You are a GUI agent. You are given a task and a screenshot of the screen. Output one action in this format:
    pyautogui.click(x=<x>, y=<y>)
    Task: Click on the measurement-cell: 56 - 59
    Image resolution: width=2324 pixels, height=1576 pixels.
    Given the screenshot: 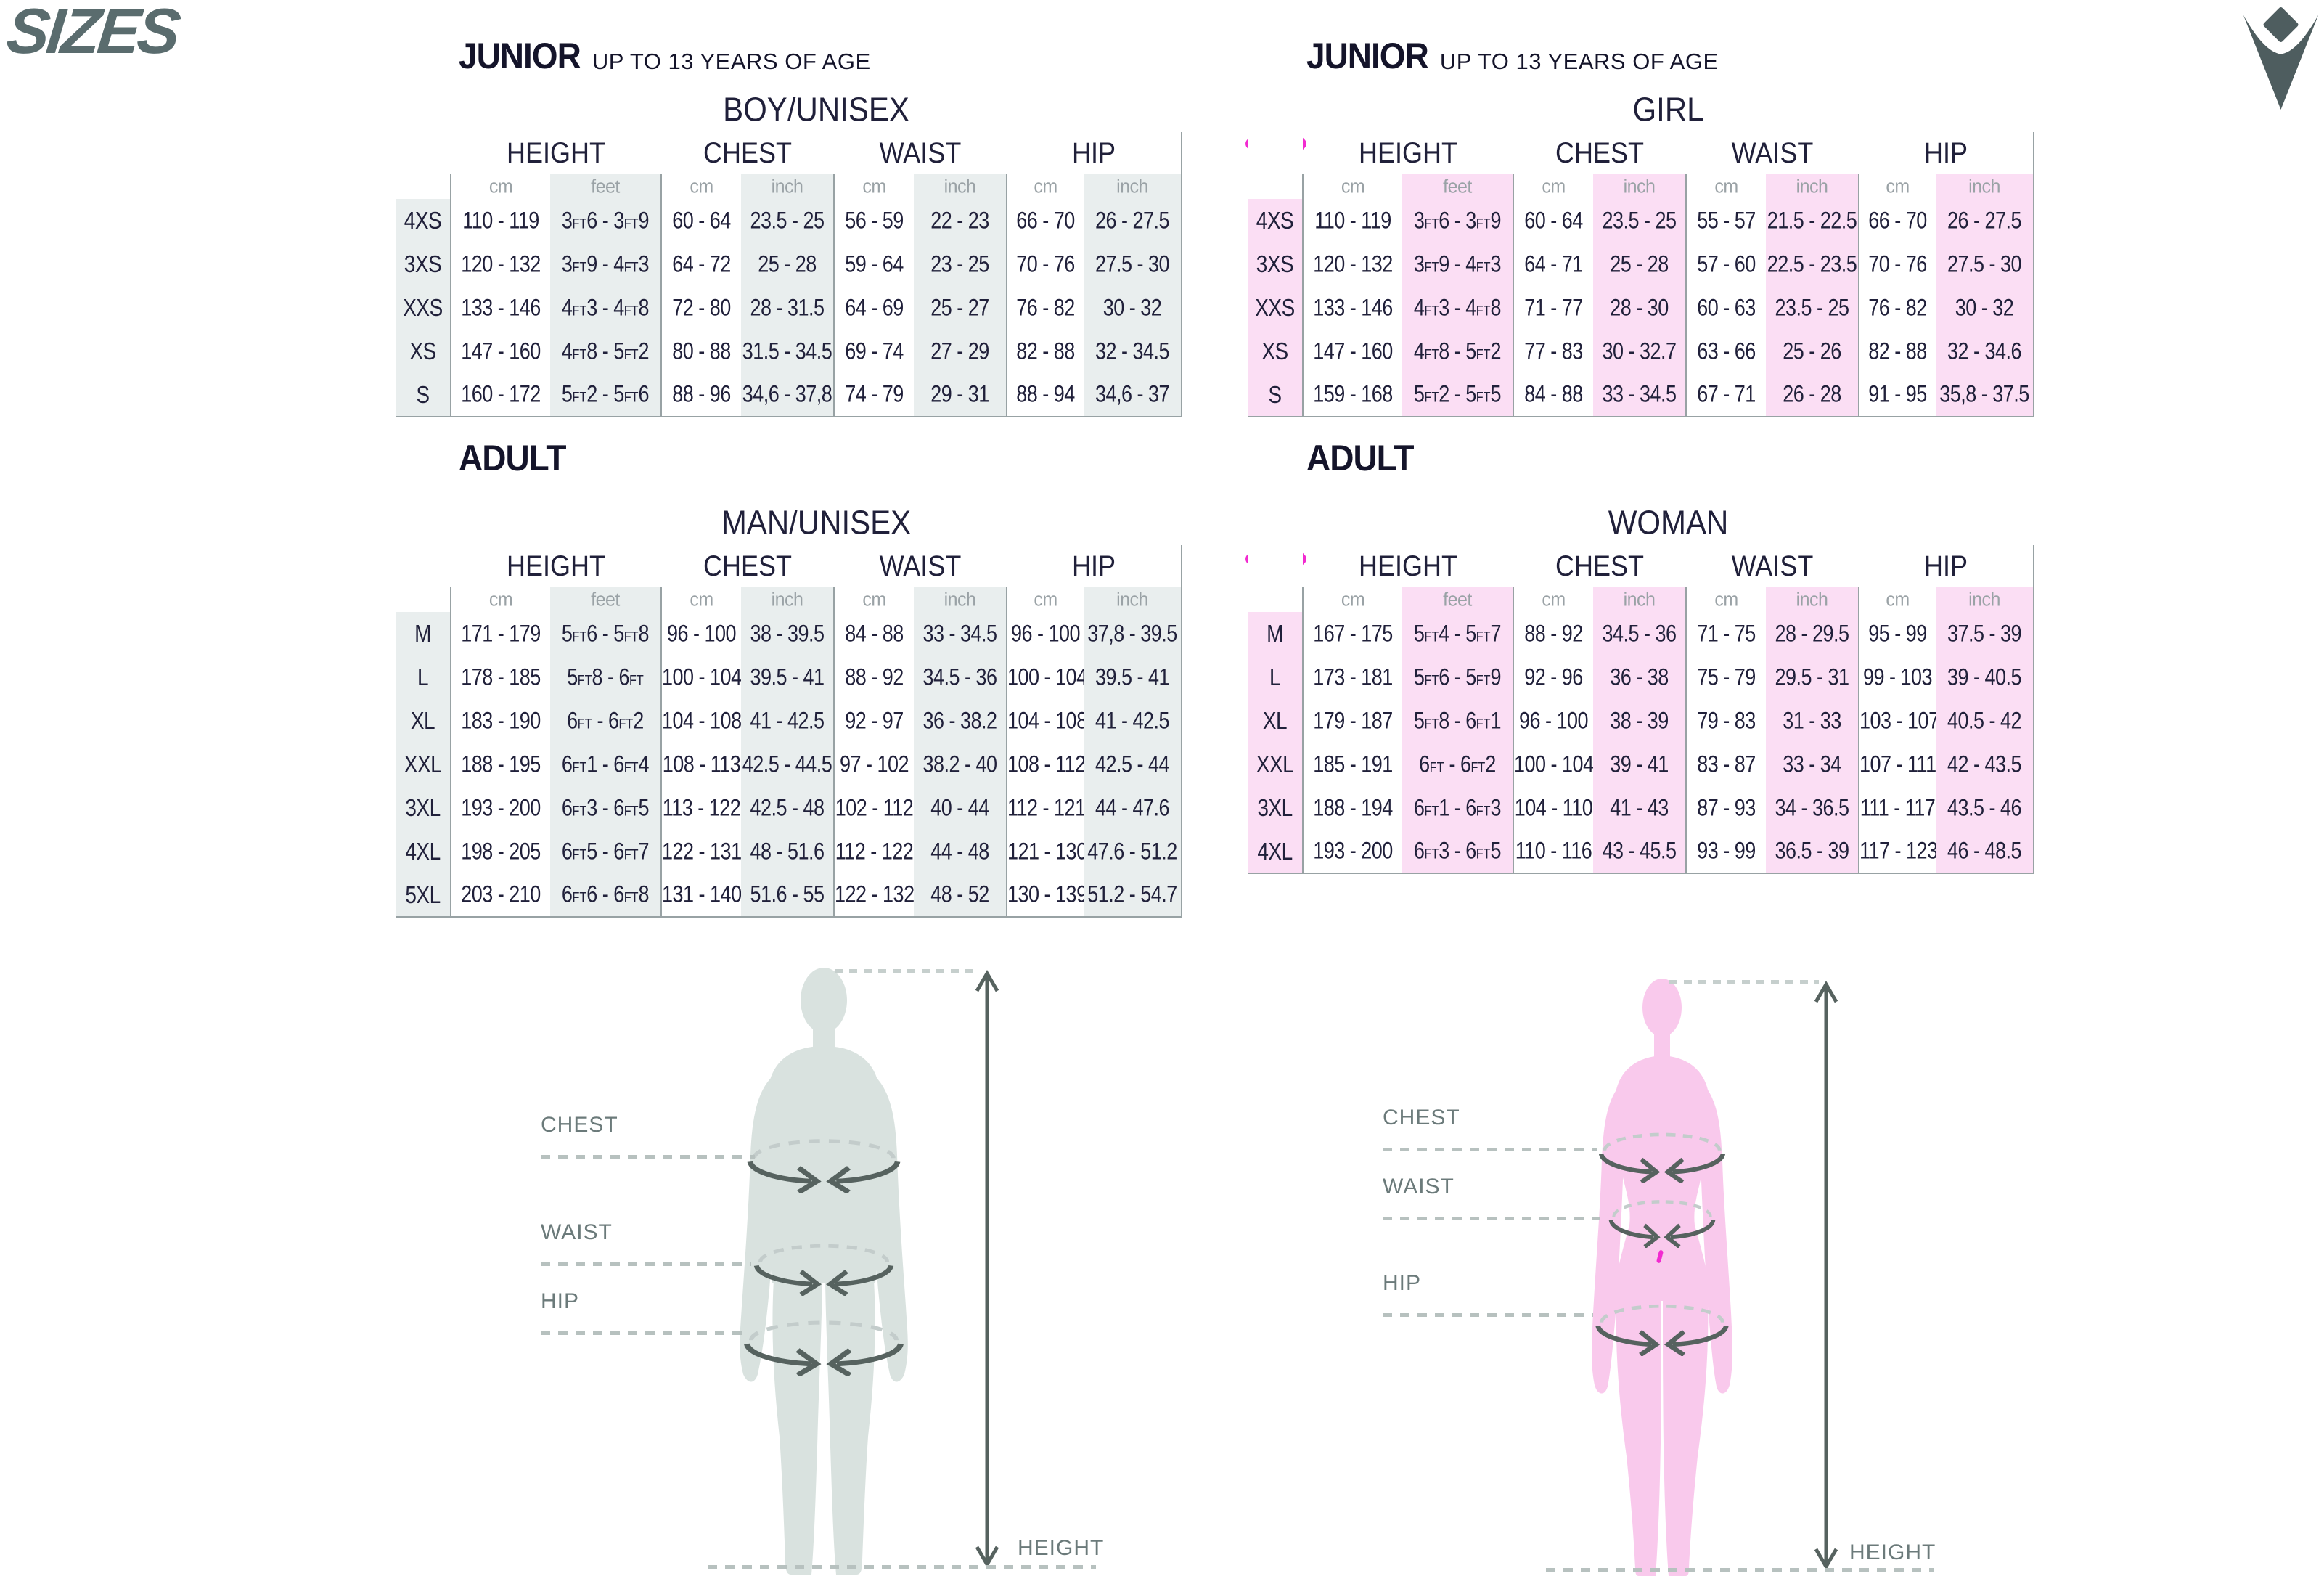 What is the action you would take?
    pyautogui.click(x=873, y=220)
    